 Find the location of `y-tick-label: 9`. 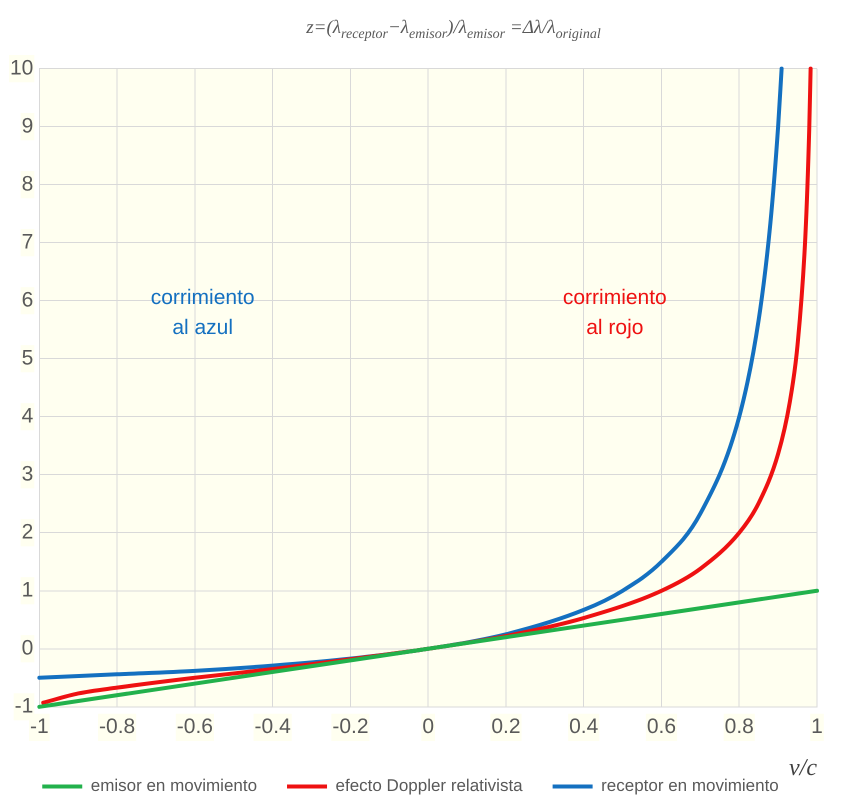

y-tick-label: 9 is located at coordinates (28, 126).